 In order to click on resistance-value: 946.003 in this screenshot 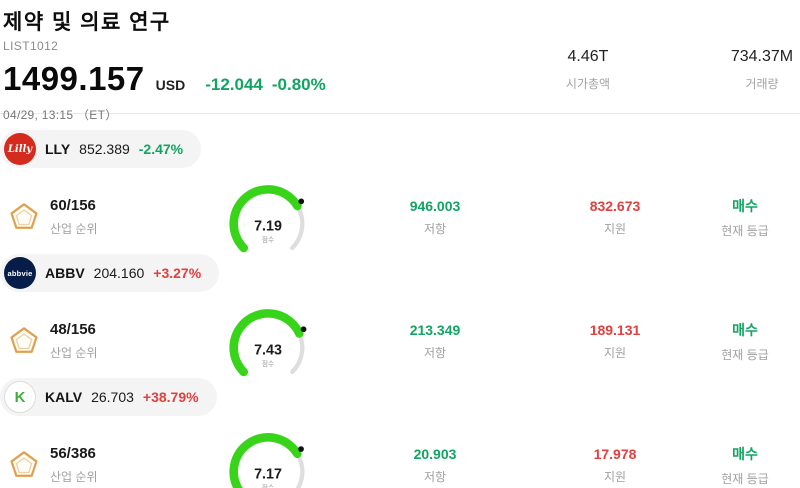, I will do `click(435, 205)`.